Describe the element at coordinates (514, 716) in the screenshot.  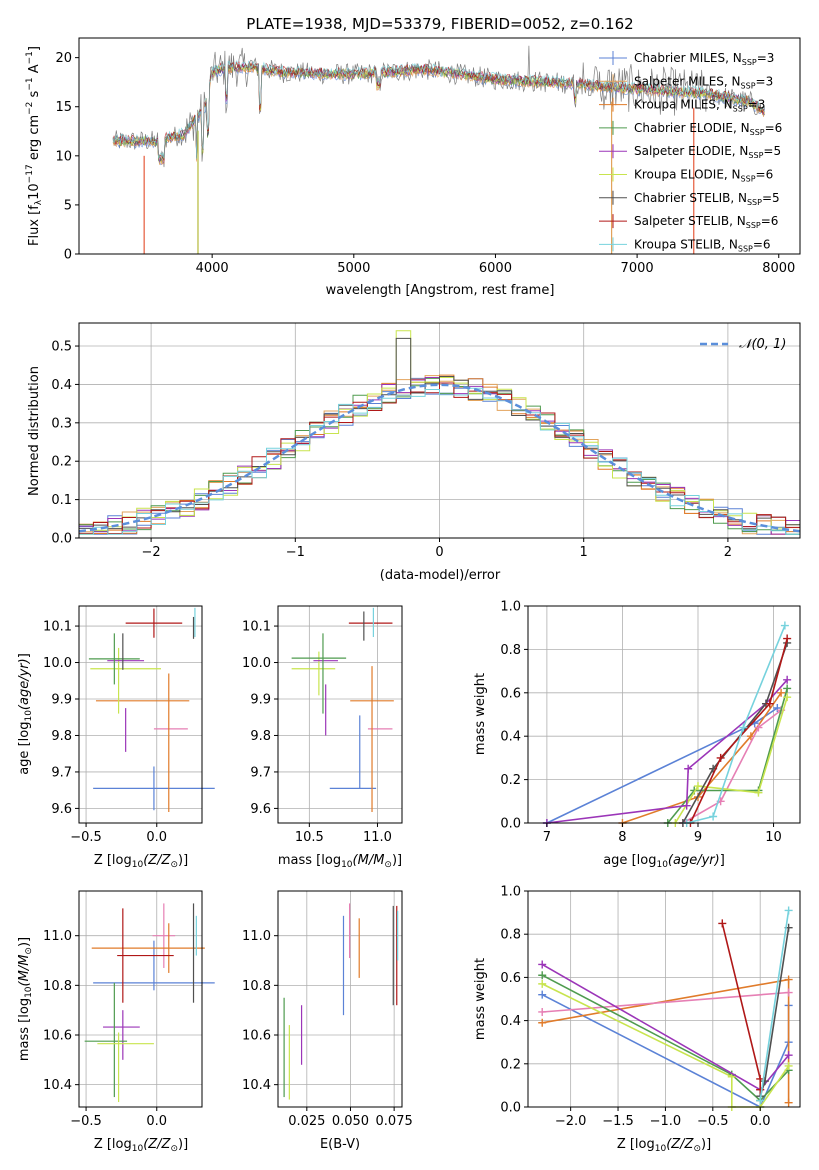
I see `weight-age-y-ticks: 0.0 0.2 0.4 0.6 0.8 1.0` at that location.